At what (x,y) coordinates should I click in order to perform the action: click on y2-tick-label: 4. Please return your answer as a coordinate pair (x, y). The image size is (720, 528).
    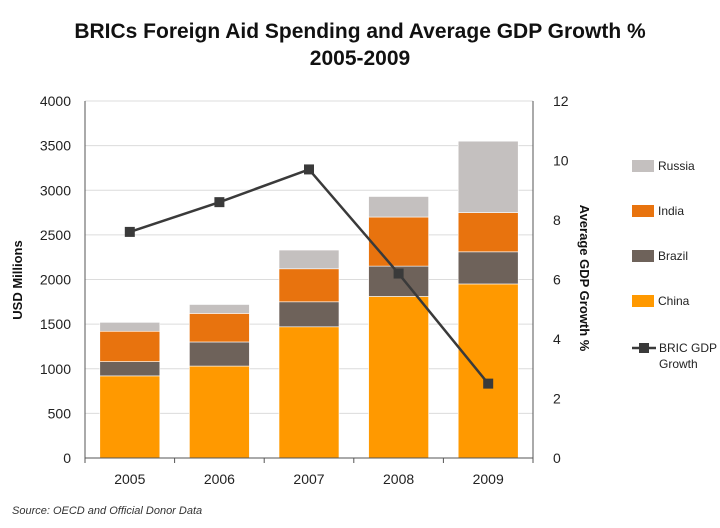
    Looking at the image, I should click on (557, 339).